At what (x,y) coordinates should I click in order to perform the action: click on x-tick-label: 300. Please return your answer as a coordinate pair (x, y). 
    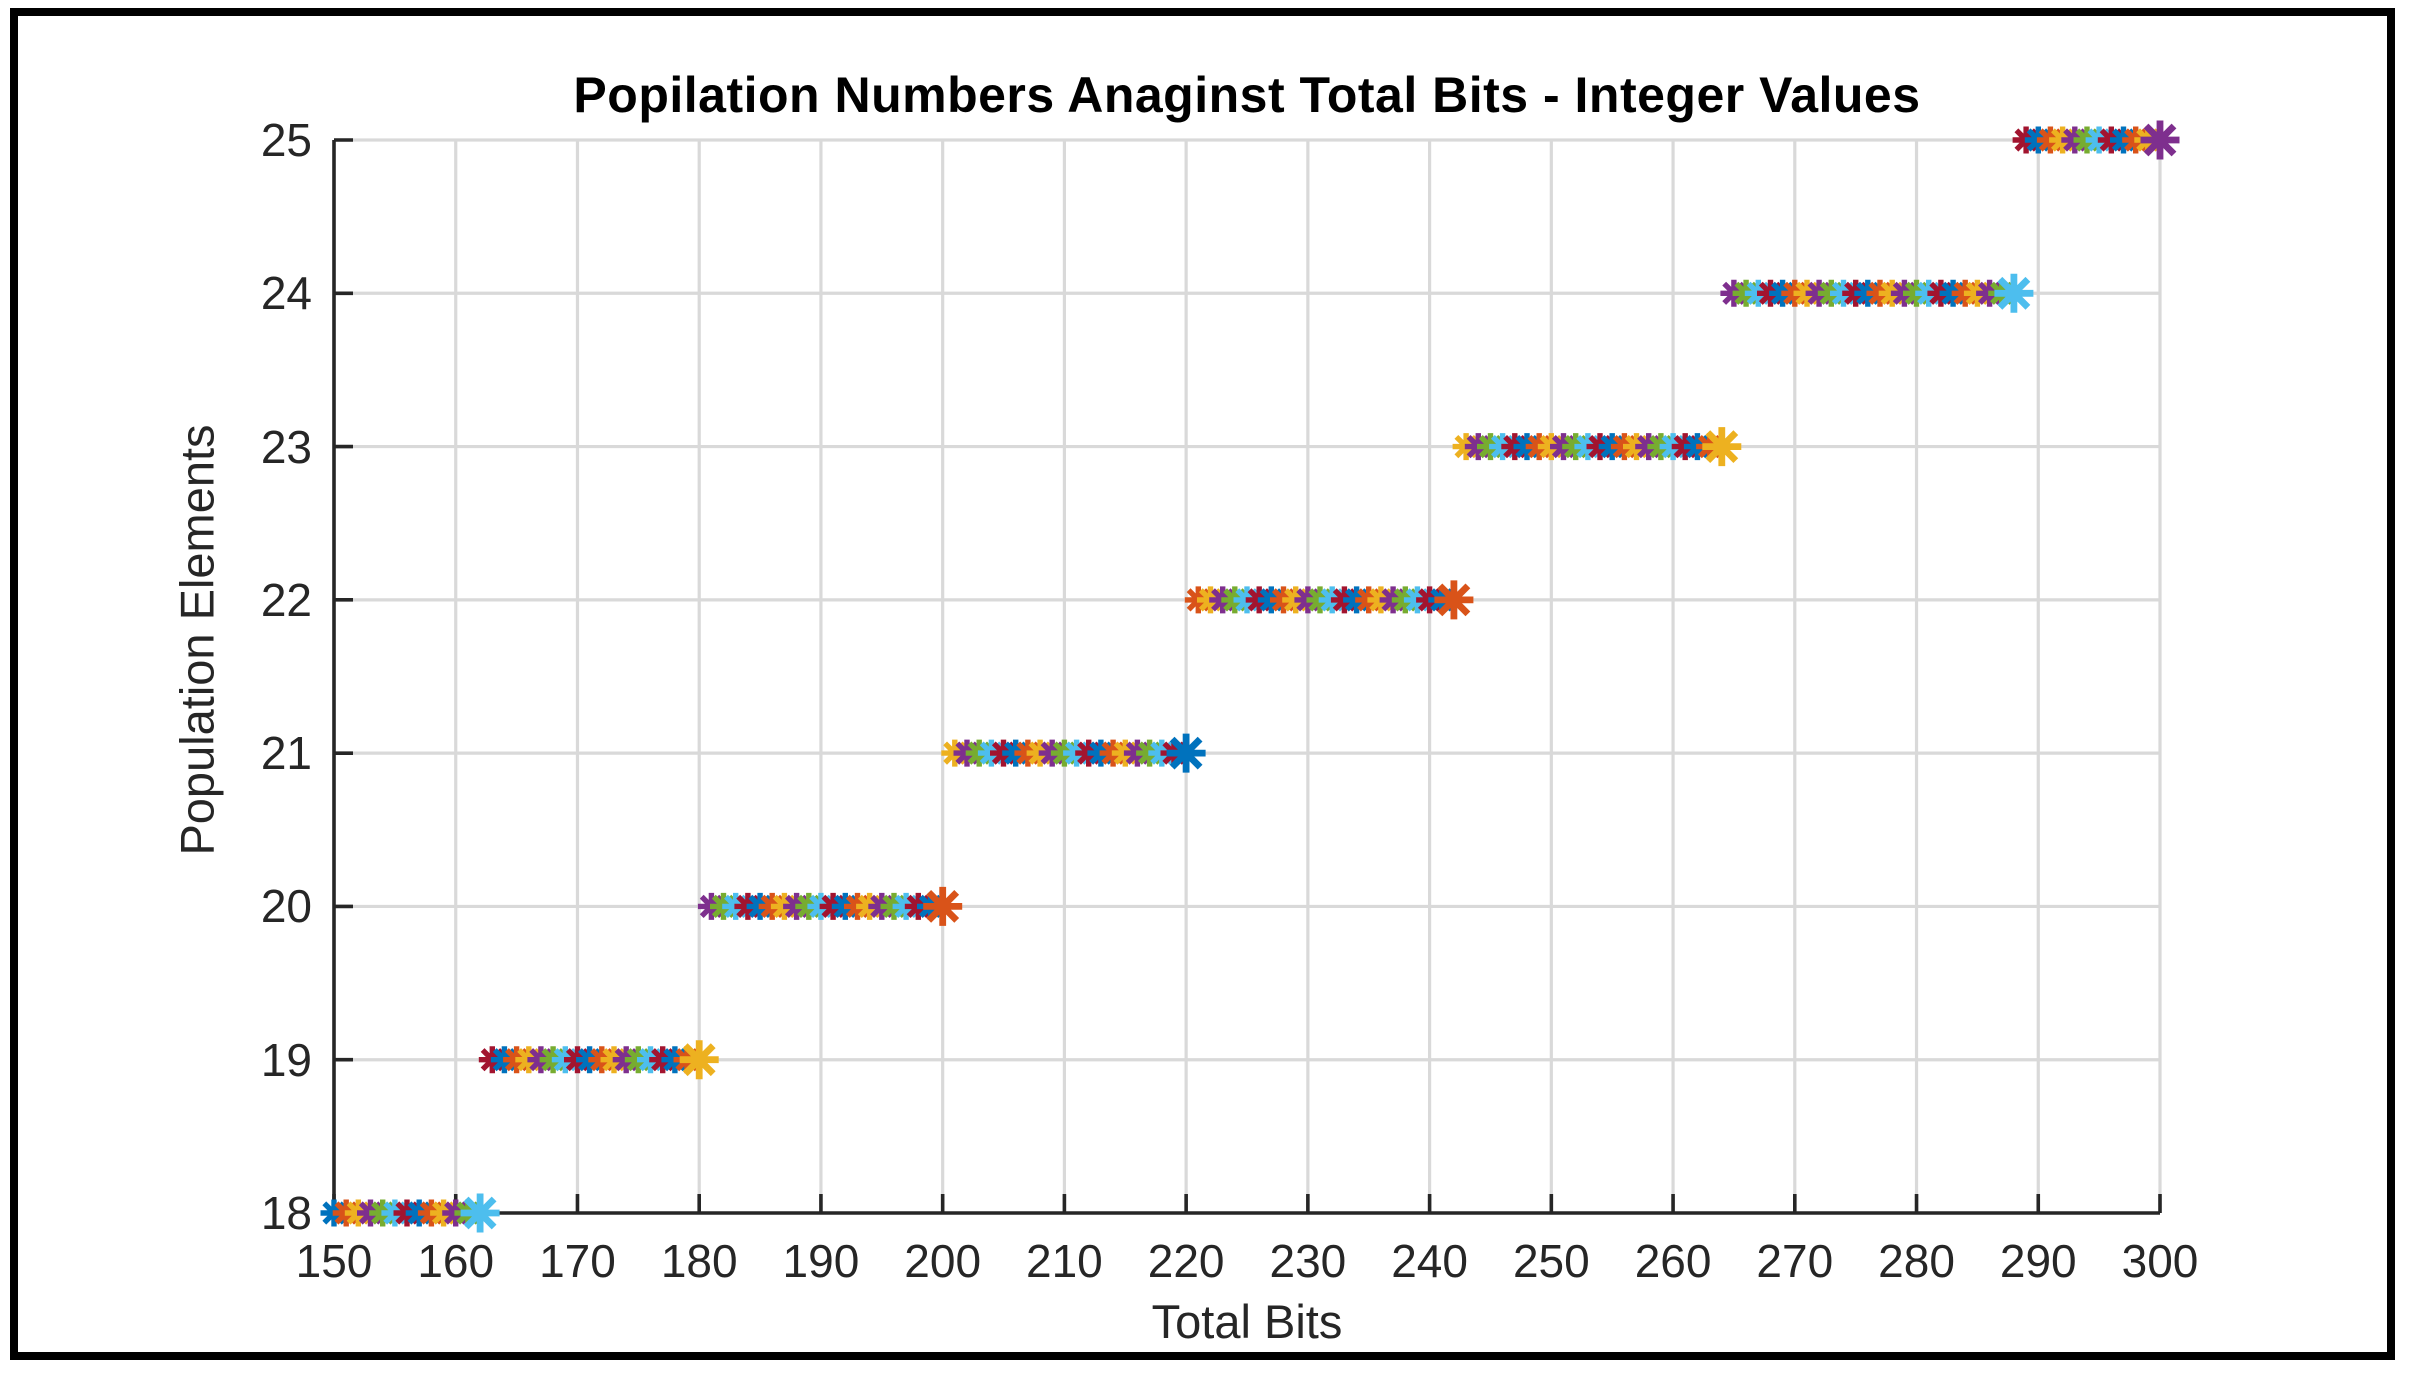
    Looking at the image, I should click on (2160, 1261).